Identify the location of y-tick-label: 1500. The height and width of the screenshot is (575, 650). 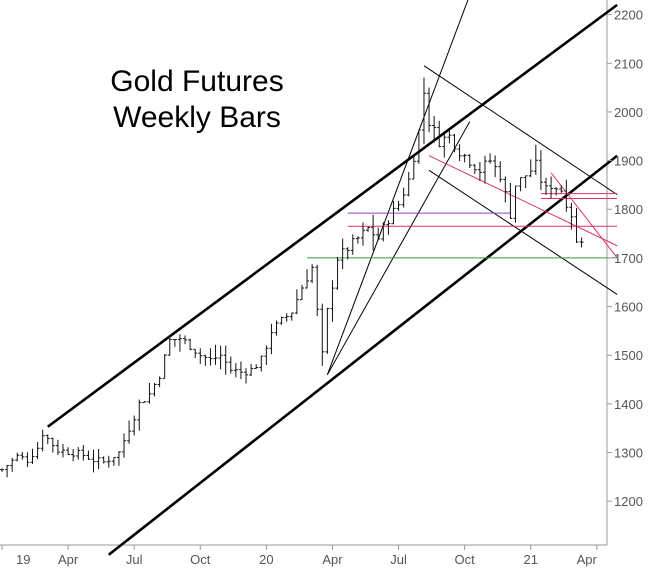
(628, 355).